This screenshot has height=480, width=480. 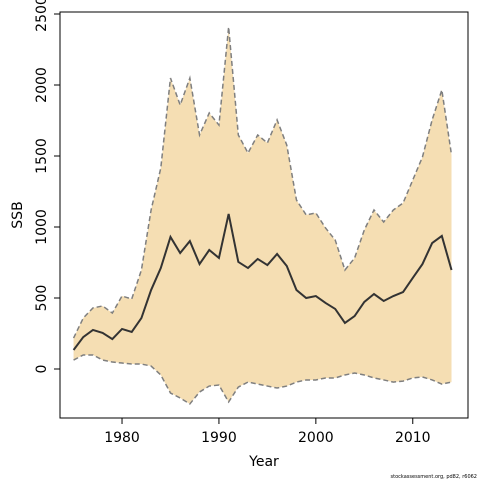 I want to click on x-tick-label: 2000, so click(x=316, y=438).